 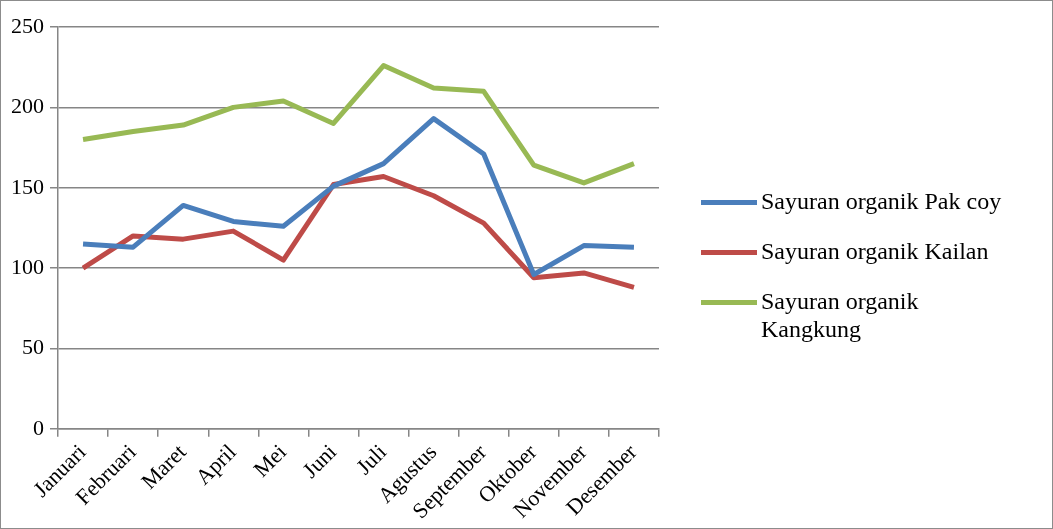 I want to click on y-tick-label: 100, so click(x=27, y=266).